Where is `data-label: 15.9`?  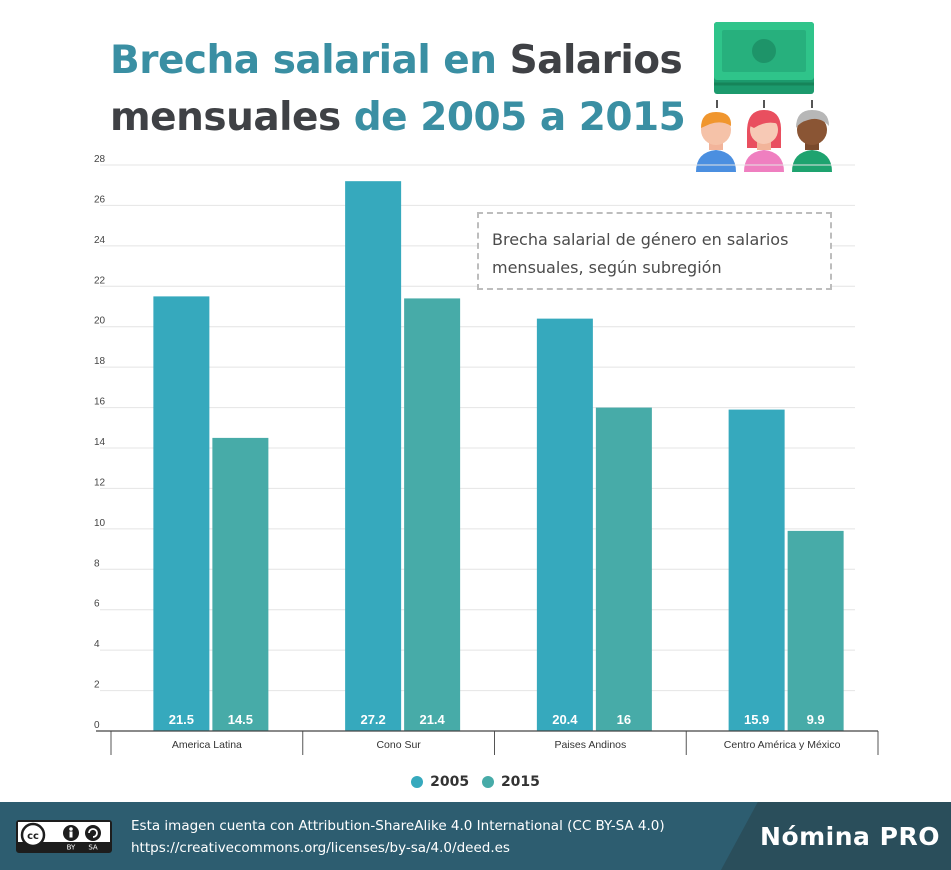 data-label: 15.9 is located at coordinates (756, 719).